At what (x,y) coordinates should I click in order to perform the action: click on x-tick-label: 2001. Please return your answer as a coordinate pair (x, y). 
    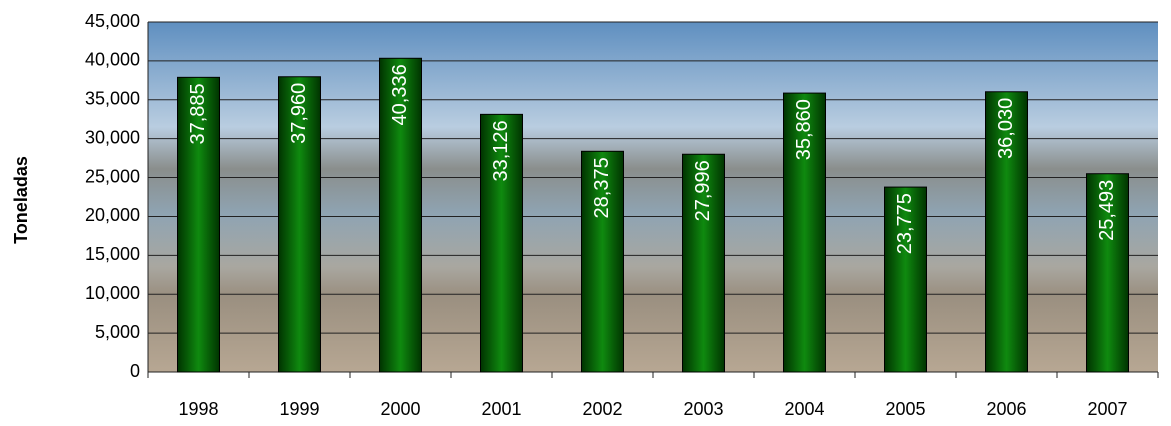
    Looking at the image, I should click on (501, 409).